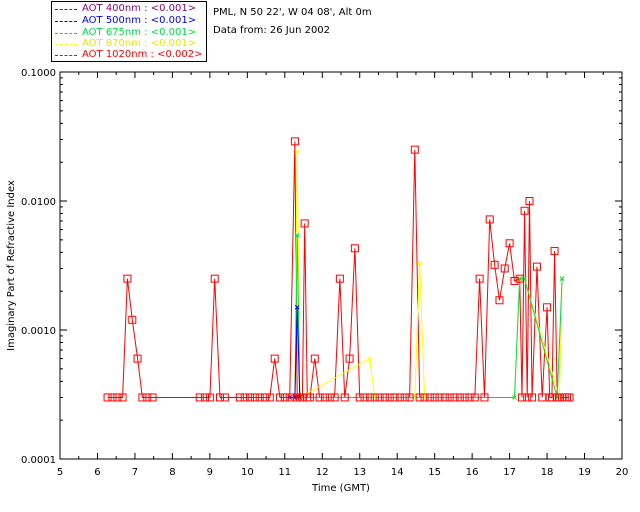 The height and width of the screenshot is (512, 640). What do you see at coordinates (292, 12) in the screenshot?
I see `site-info: PML, N 50 22', W 04 08', Alt 0m` at bounding box center [292, 12].